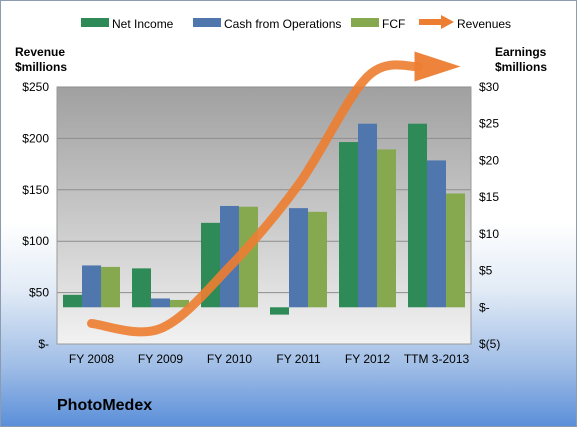 This screenshot has width=577, height=427. What do you see at coordinates (436, 22) in the screenshot?
I see `legend-arrow-revenues` at bounding box center [436, 22].